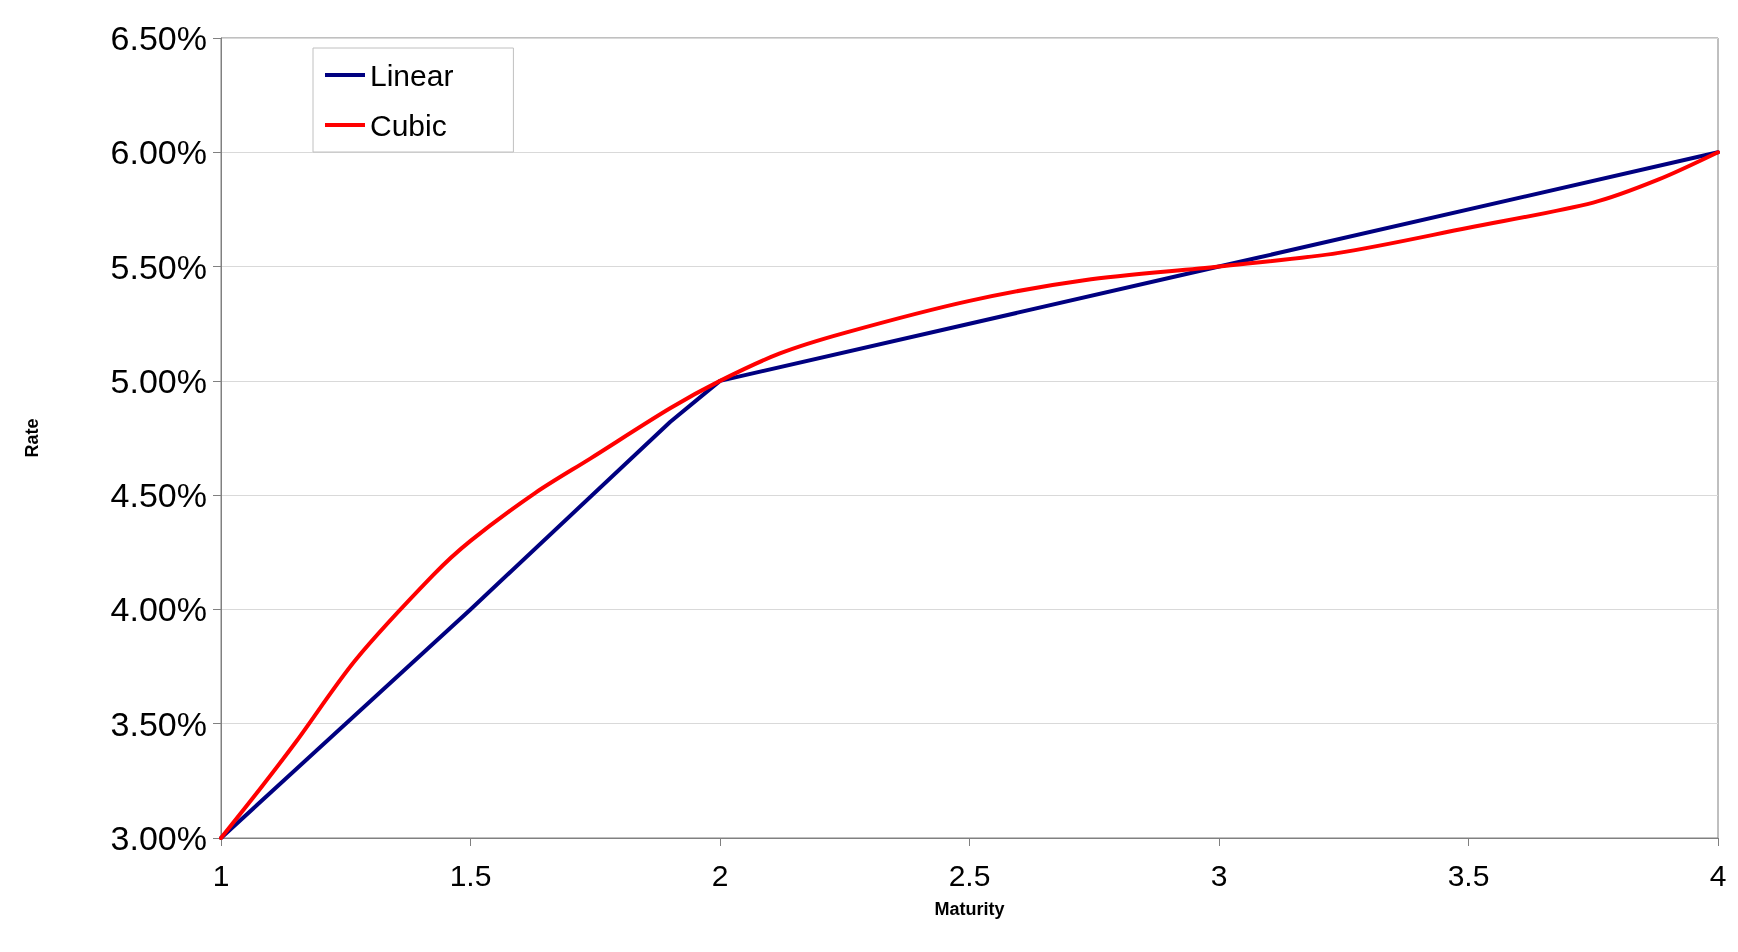 The width and height of the screenshot is (1738, 952). Describe the element at coordinates (1219, 875) in the screenshot. I see `x-tick-label: 3` at that location.